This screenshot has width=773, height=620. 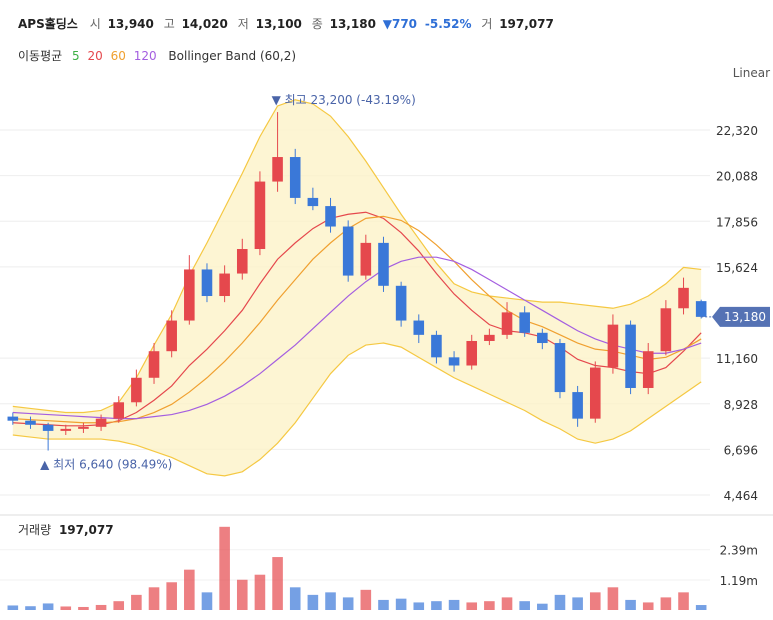 I want to click on indicator-legend: 이동평균 5 20 60 120 Bollinger Band (60,2), so click(x=157, y=56).